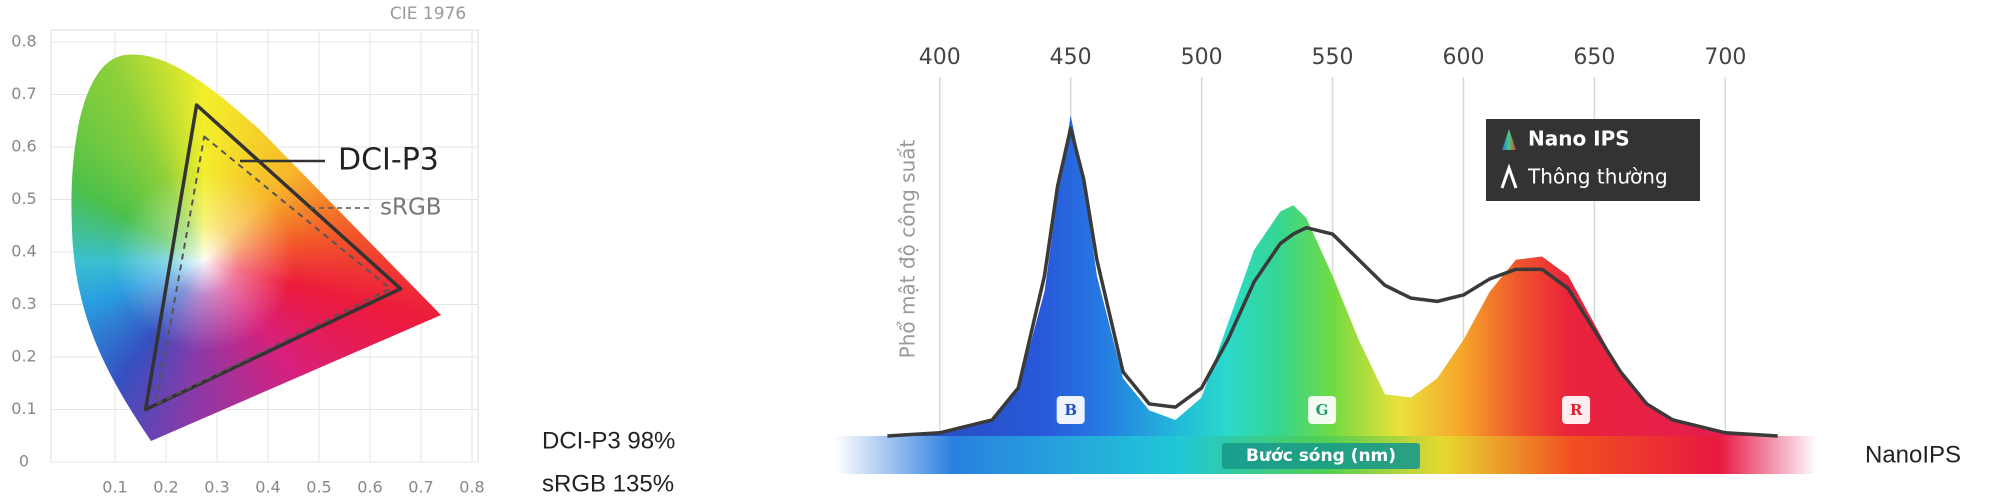  What do you see at coordinates (318, 487) in the screenshot?
I see `x-tick-label: 0.5` at bounding box center [318, 487].